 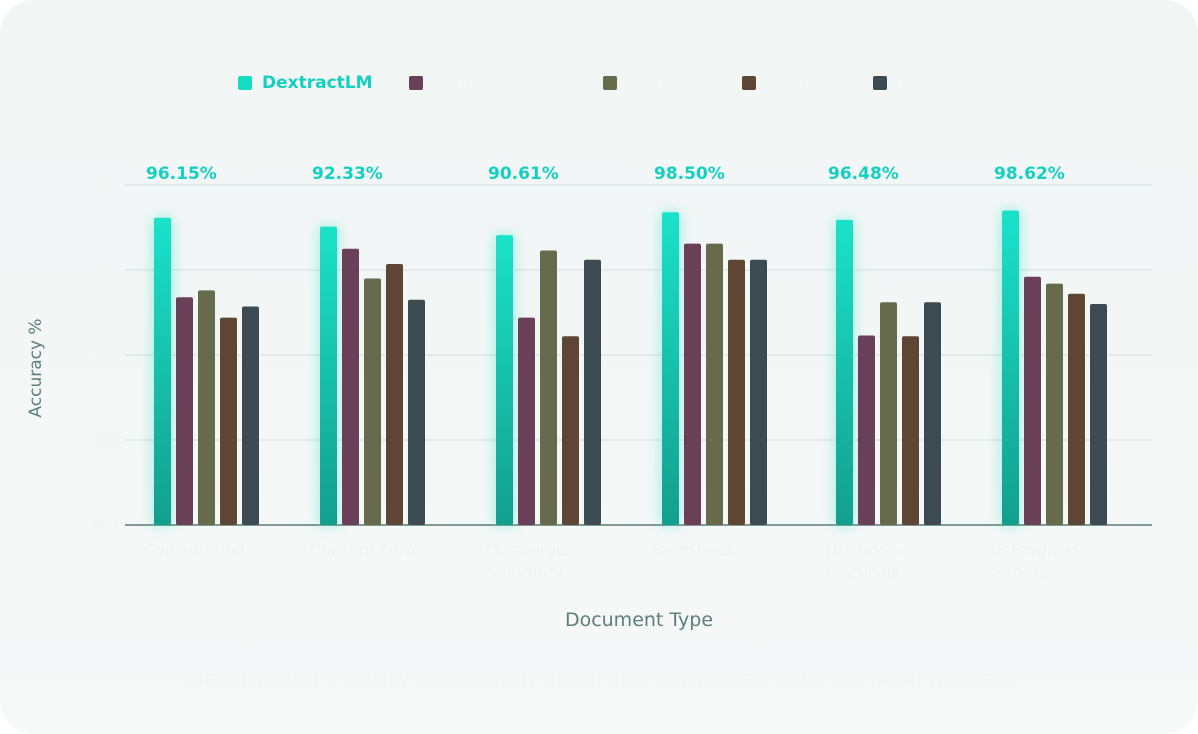 What do you see at coordinates (365, 549) in the screenshot?
I see `x-tick-label-1: Consent Form` at bounding box center [365, 549].